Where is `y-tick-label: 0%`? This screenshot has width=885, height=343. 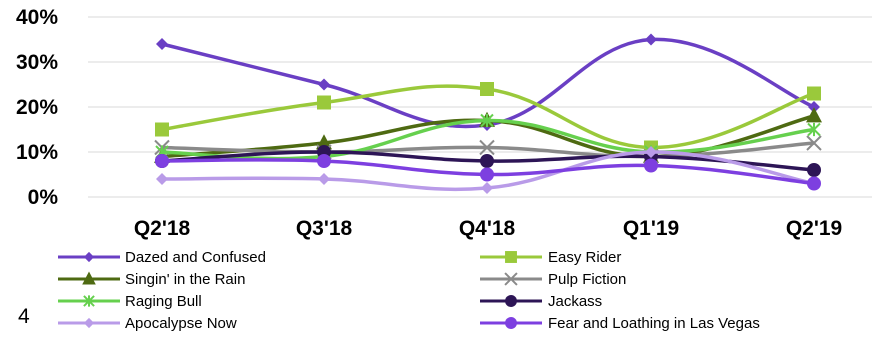
y-tick-label: 0% is located at coordinates (43, 197).